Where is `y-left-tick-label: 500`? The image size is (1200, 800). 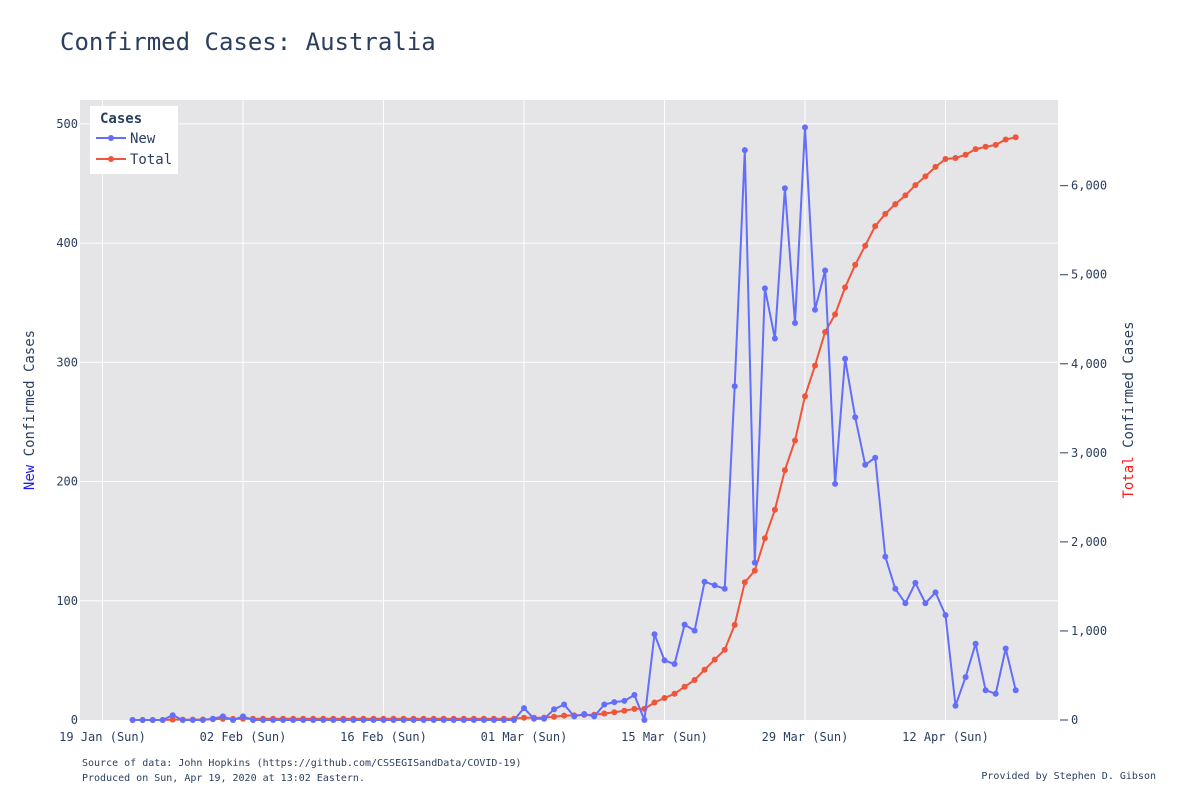 y-left-tick-label: 500 is located at coordinates (67, 124).